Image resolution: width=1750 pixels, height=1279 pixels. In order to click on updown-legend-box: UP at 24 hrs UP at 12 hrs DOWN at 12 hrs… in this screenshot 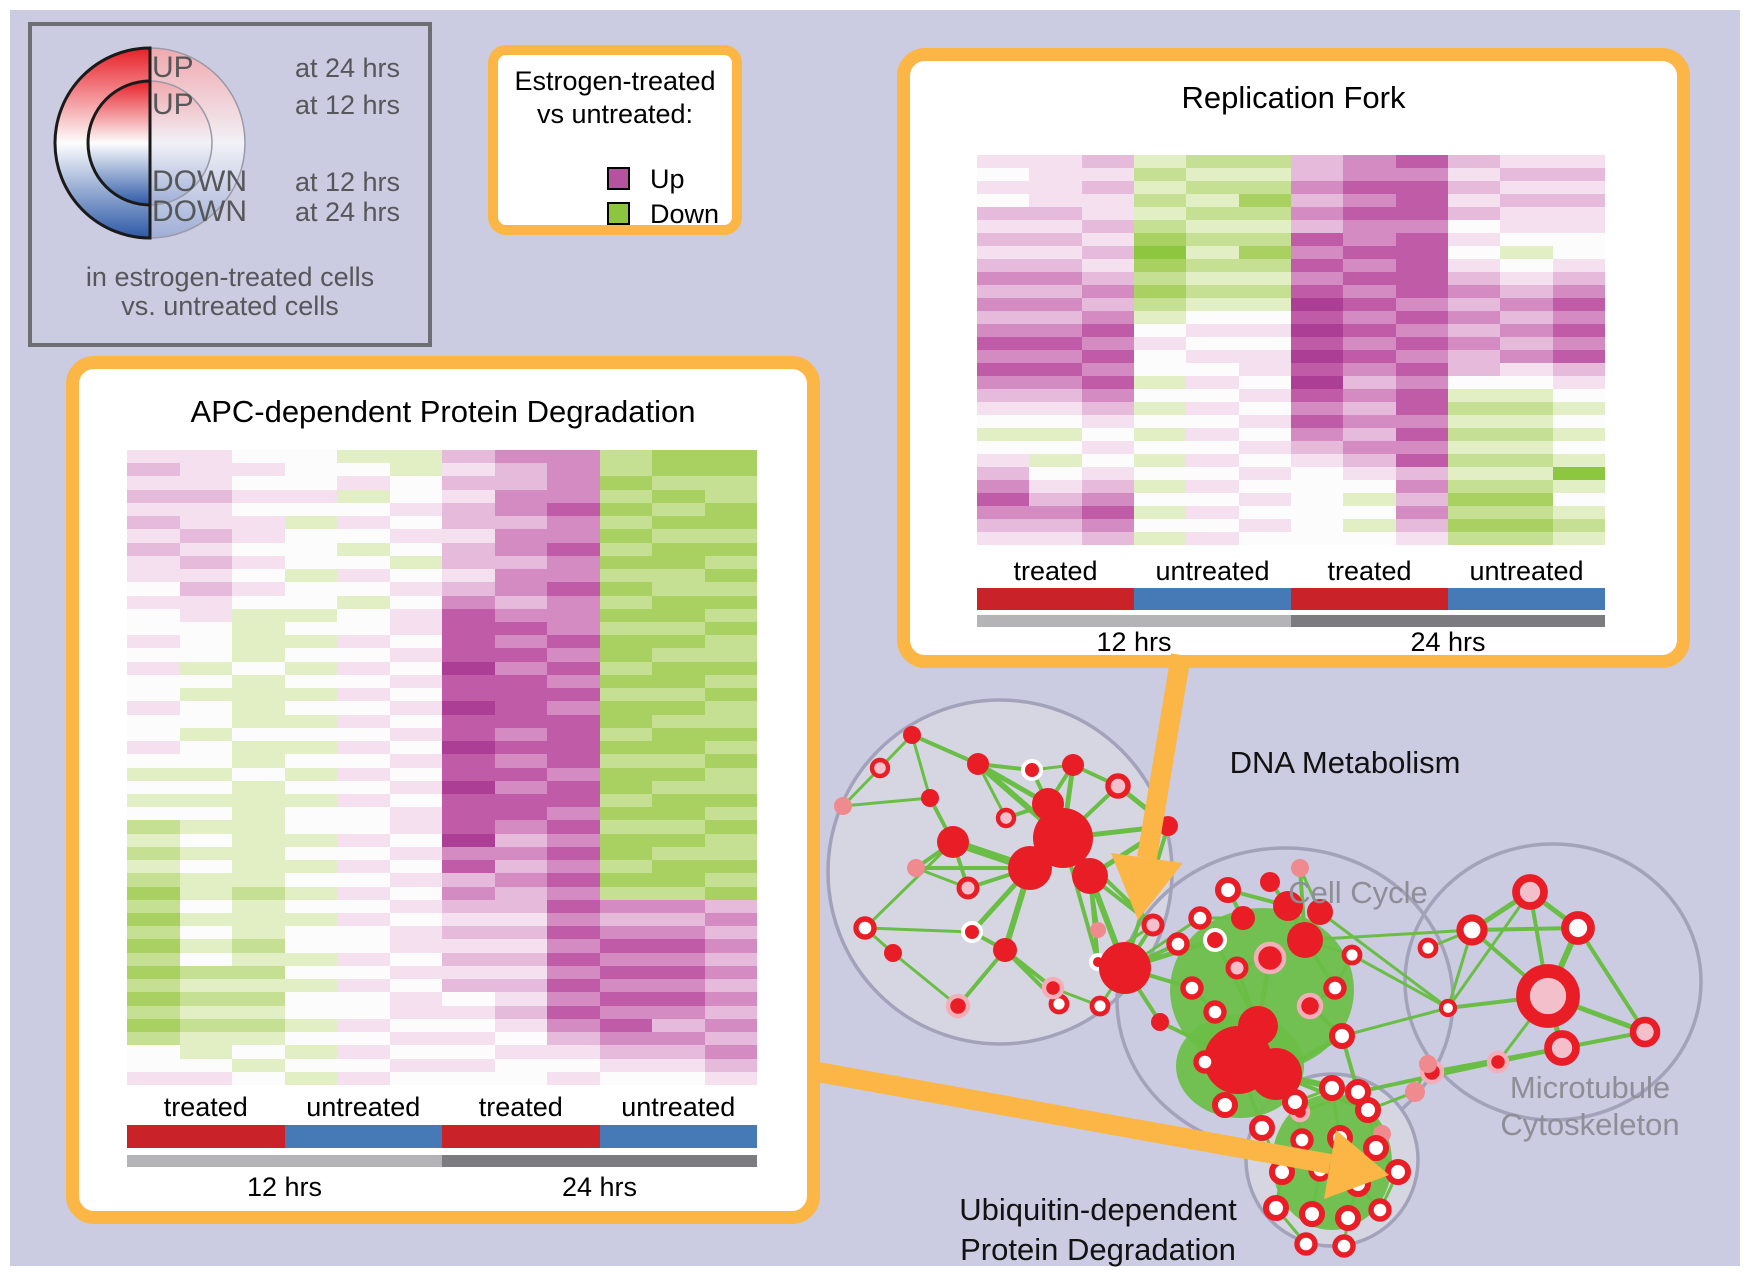, I will do `click(230, 184)`.